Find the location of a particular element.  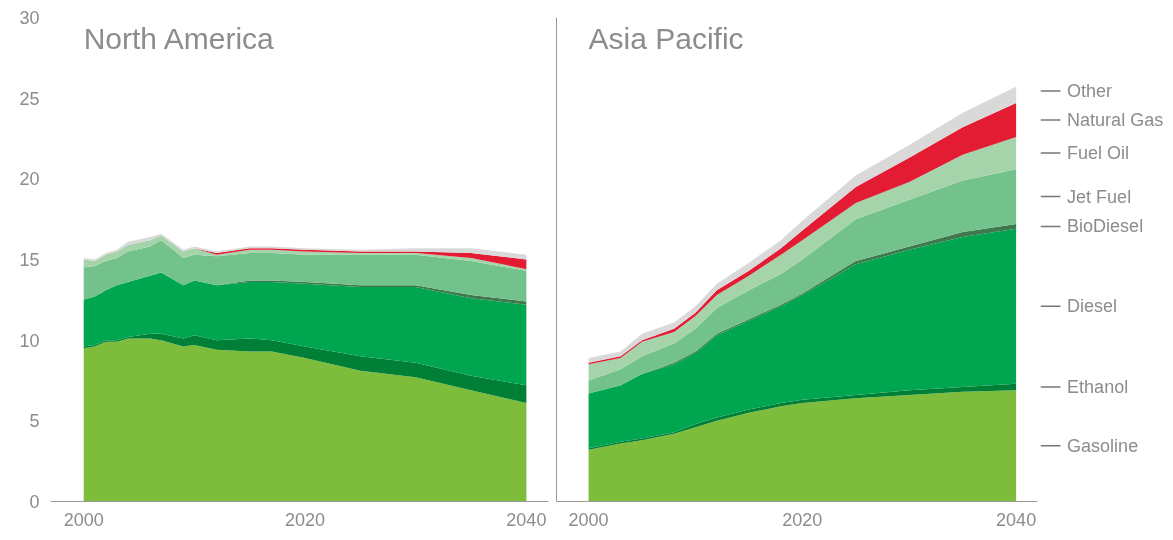

text: Fuel Oil is located at coordinates (1098, 153).